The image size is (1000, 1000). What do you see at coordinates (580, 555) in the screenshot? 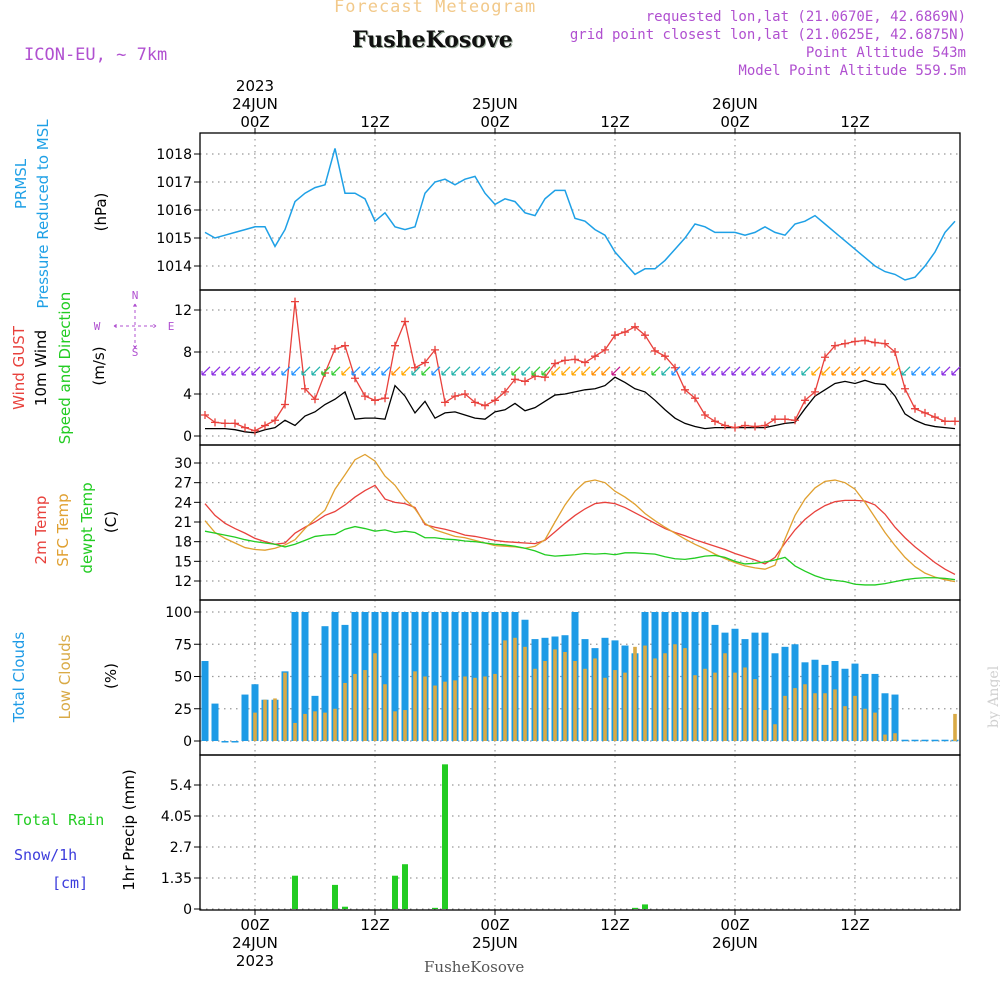
I see `temp-dewpt-line` at bounding box center [580, 555].